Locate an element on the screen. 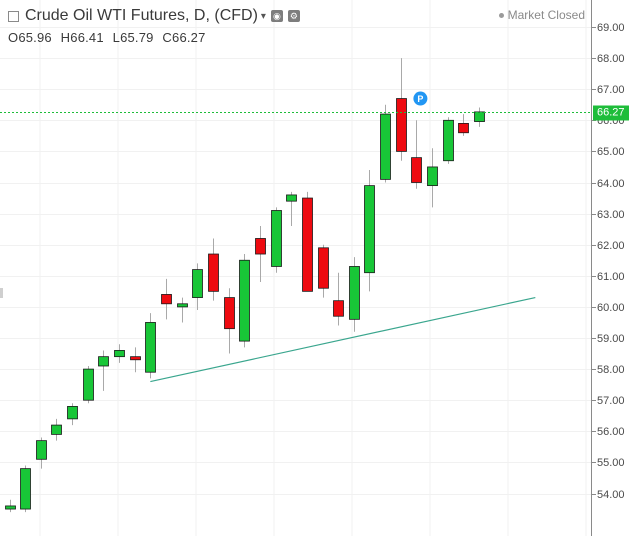 The width and height of the screenshot is (643, 536). price-tick-label: 69.00 is located at coordinates (611, 27).